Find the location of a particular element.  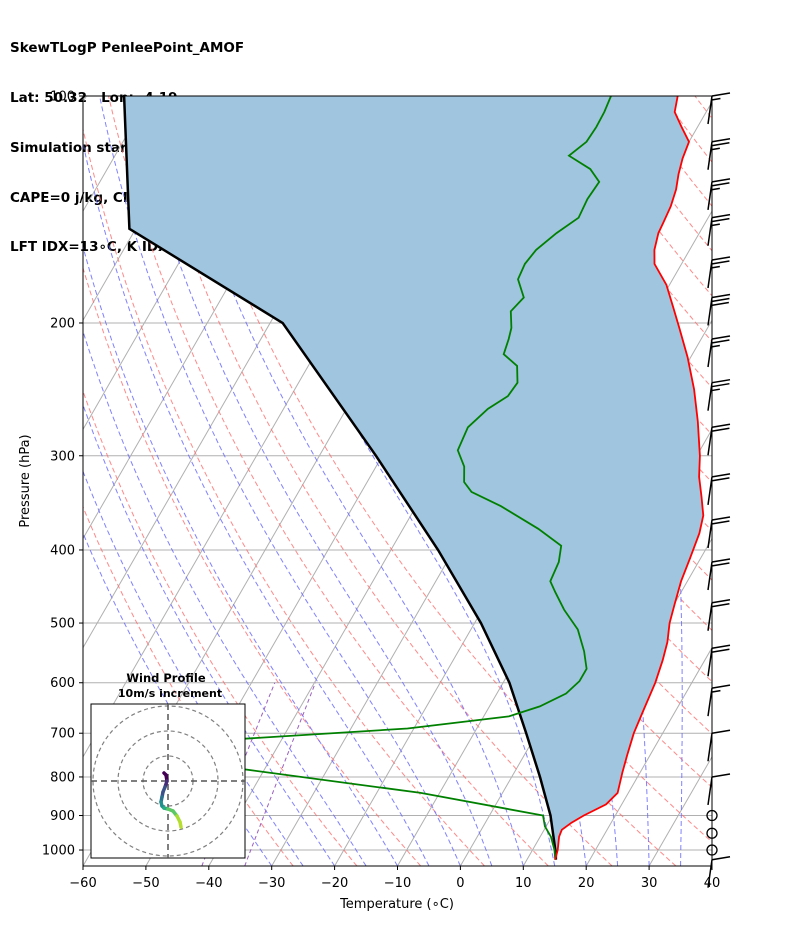

moist-adiabat-line is located at coordinates (193, 668).